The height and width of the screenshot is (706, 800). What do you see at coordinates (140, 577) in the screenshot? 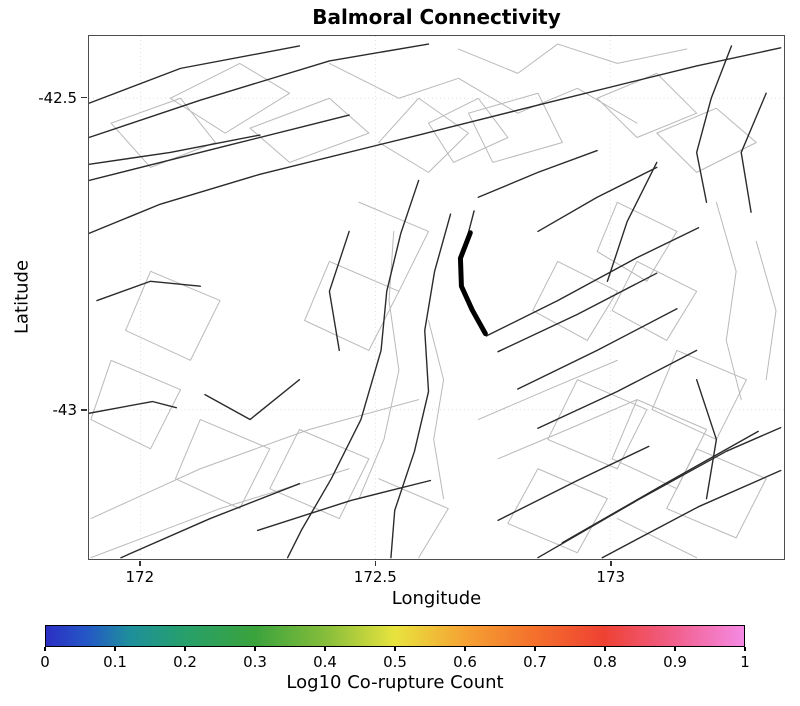
I see `x-tick-label: 172` at bounding box center [140, 577].